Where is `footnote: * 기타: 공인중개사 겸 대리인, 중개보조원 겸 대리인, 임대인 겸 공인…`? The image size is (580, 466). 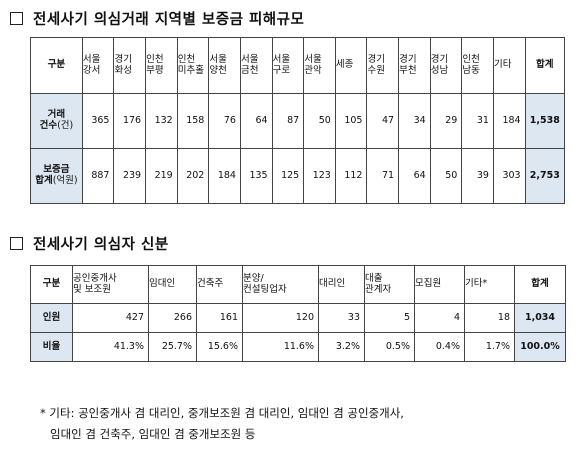
footnote: * 기타: 공인중개사 겸 대리인, 중개보조원 겸 대리인, 임대인 겸 공인… is located at coordinates (222, 424).